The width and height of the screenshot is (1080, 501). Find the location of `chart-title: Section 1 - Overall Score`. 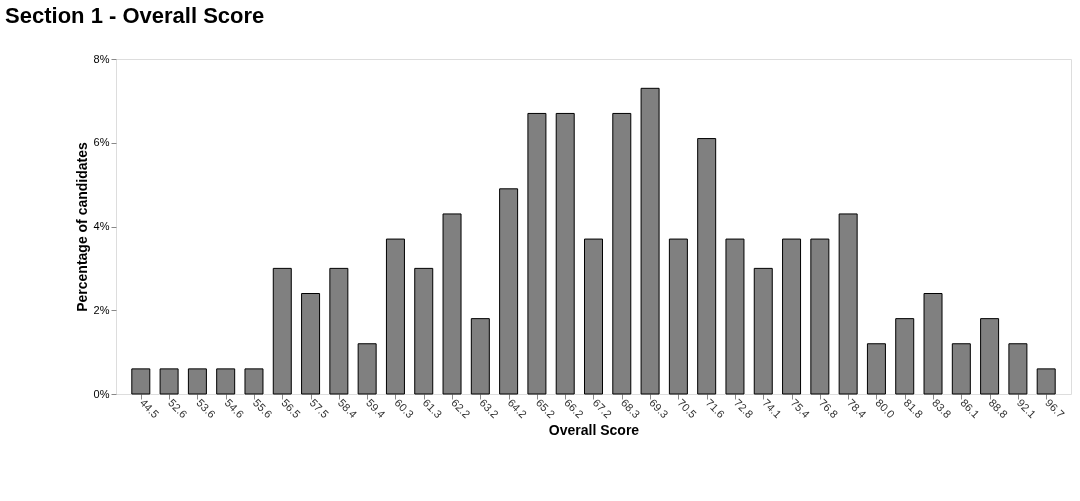

chart-title: Section 1 - Overall Score is located at coordinates (135, 15).